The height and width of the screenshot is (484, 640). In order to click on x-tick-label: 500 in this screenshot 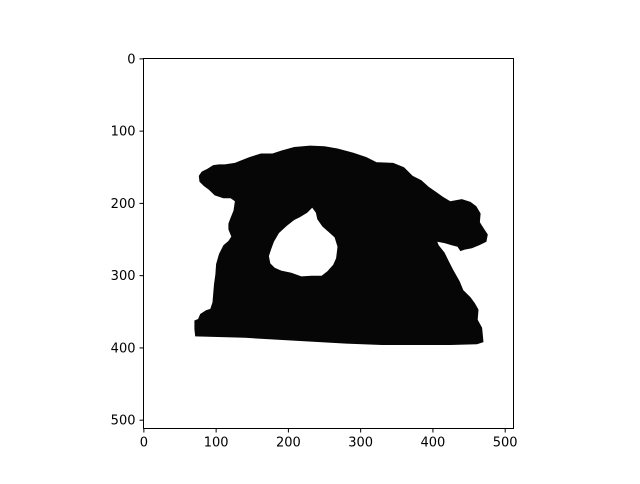, I will do `click(505, 443)`.